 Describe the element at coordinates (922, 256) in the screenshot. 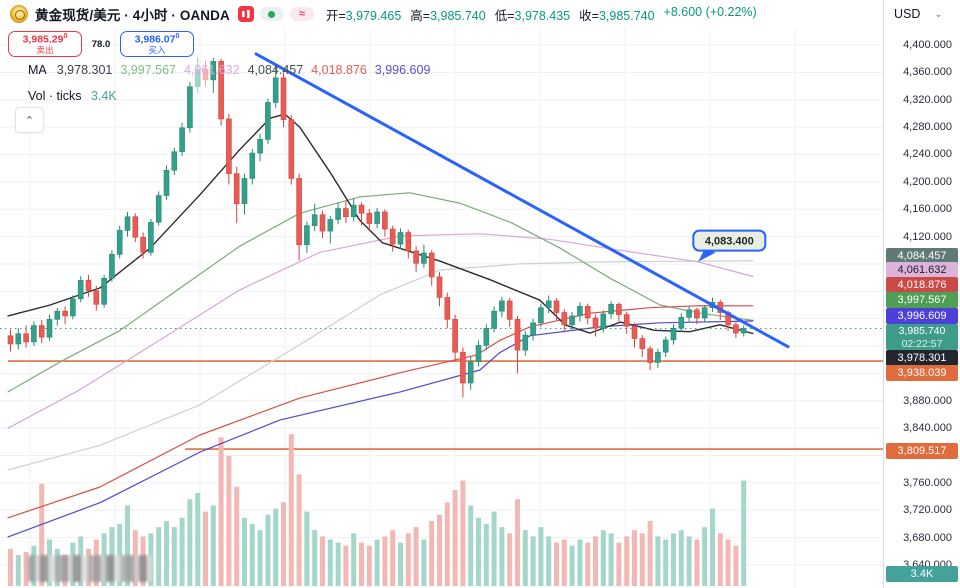

I see `axis-price-label: 4,084.457` at that location.